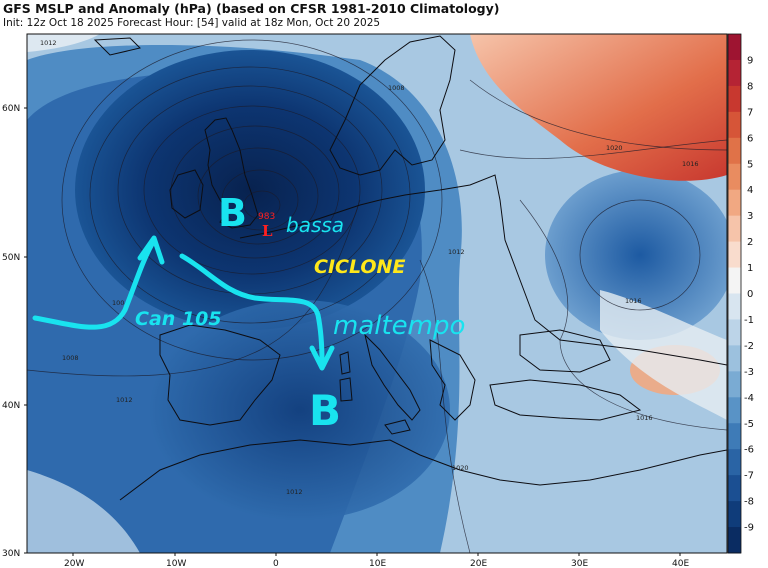 This screenshot has width=768, height=568. Describe the element at coordinates (151, 250) in the screenshot. I see `arrow-north-head` at that location.